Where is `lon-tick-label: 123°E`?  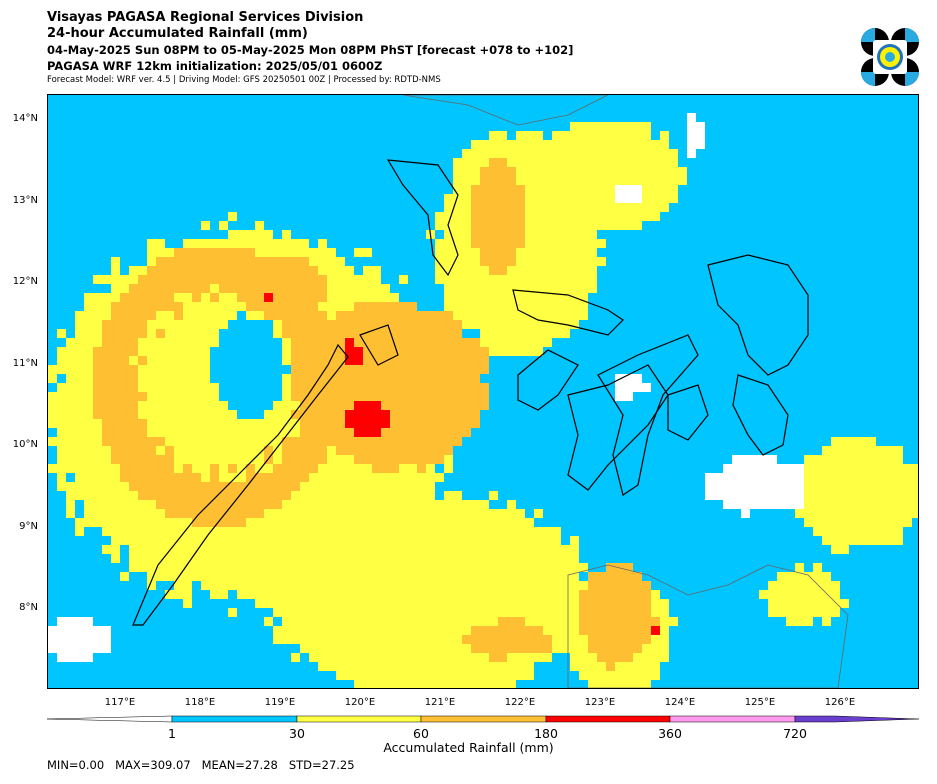
lon-tick-label: 123°E is located at coordinates (600, 702).